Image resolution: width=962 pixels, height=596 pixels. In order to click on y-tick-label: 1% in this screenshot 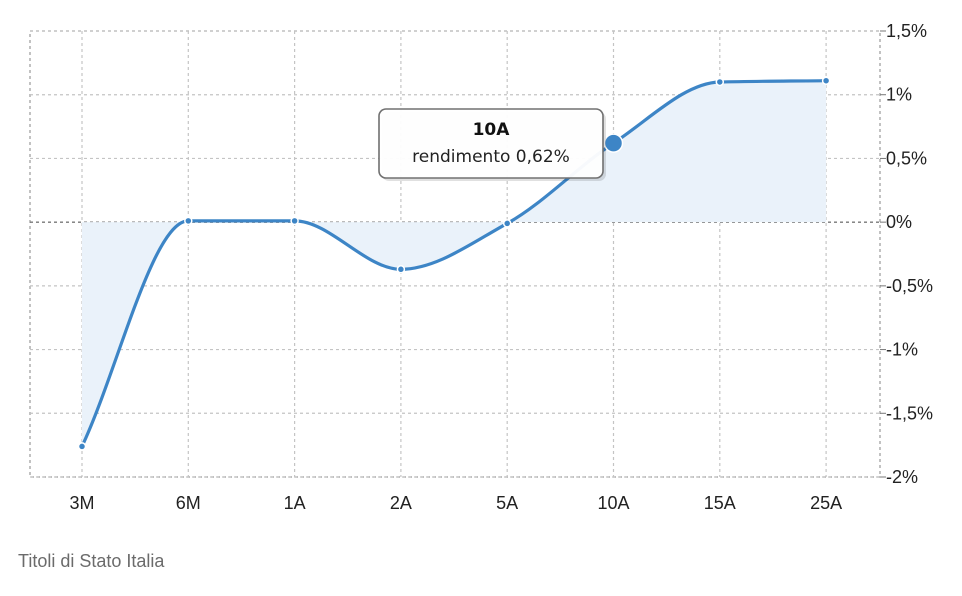, I will do `click(899, 95)`.